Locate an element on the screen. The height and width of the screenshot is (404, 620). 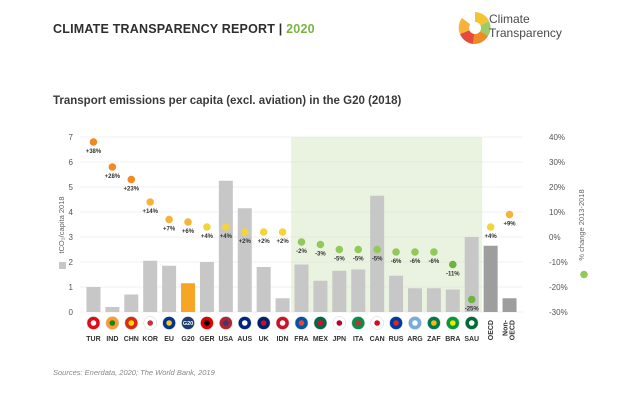
category-label: KOR is located at coordinates (150, 339).